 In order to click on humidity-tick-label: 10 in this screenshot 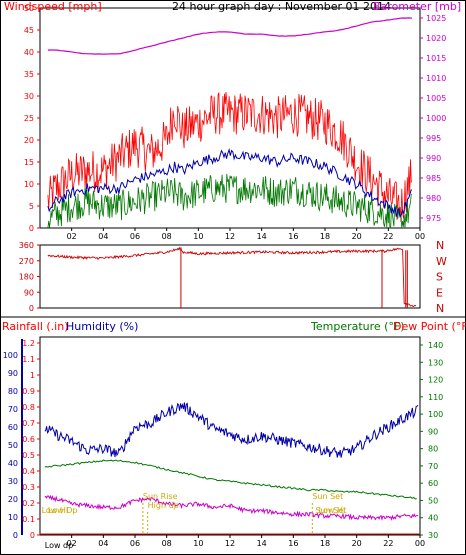, I will do `click(13, 517)`.